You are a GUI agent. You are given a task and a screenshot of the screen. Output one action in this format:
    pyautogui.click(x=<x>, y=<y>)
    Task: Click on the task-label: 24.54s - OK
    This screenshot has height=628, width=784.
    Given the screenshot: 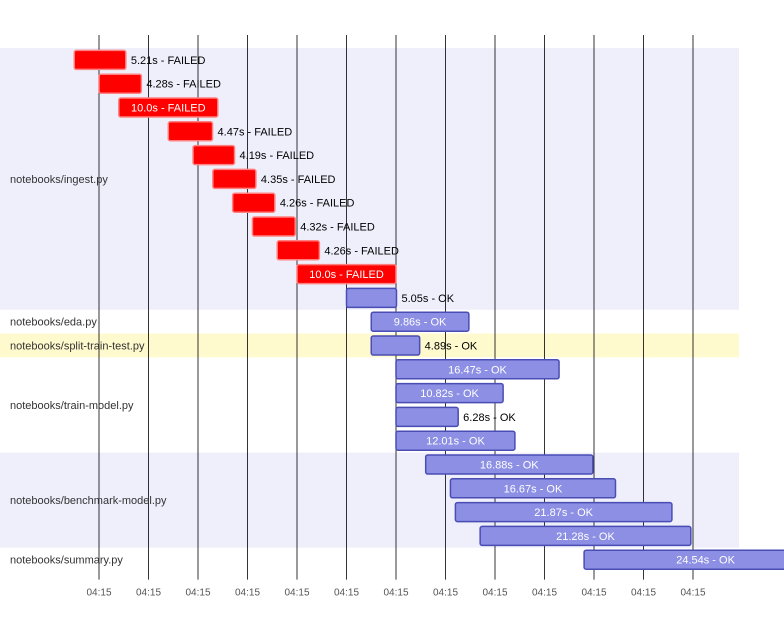 What is the action you would take?
    pyautogui.click(x=705, y=561)
    